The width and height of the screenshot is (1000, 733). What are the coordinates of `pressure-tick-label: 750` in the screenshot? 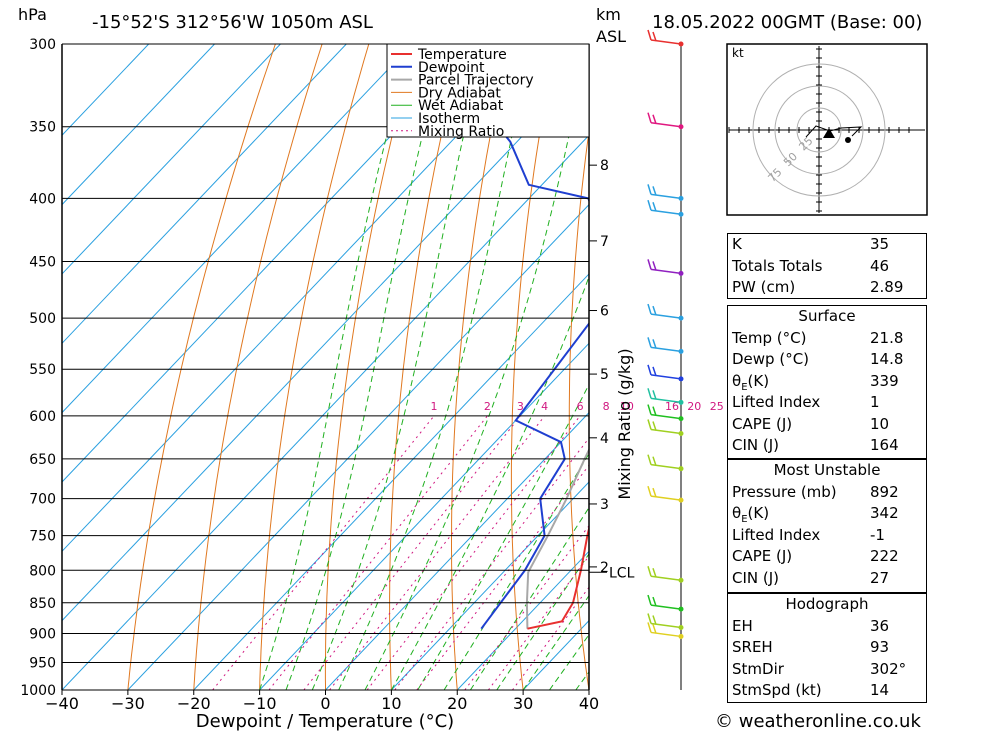 It's located at (42, 537).